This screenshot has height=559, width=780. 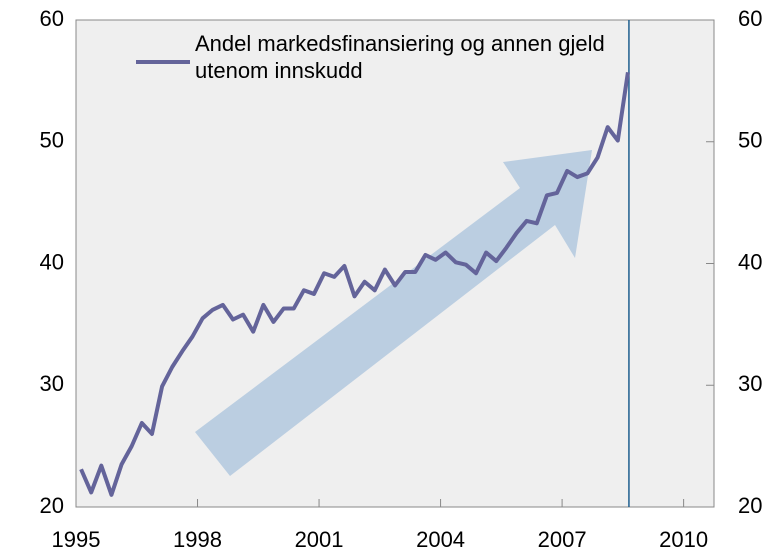 I want to click on y-tick-label: 40, so click(x=52, y=261).